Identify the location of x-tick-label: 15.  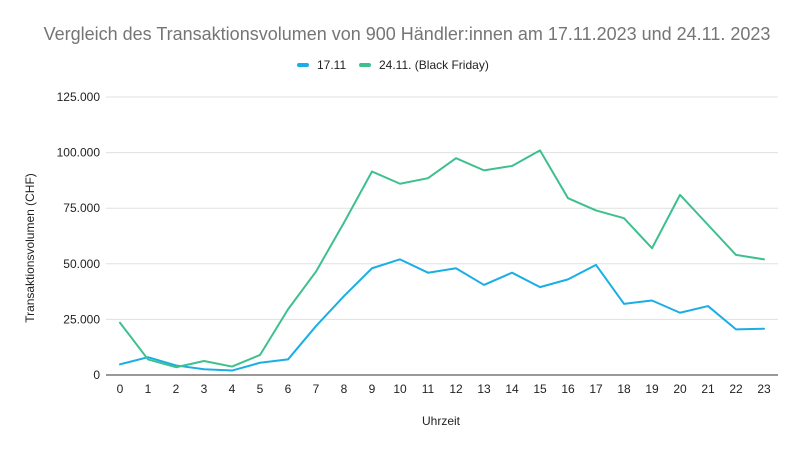
(540, 389).